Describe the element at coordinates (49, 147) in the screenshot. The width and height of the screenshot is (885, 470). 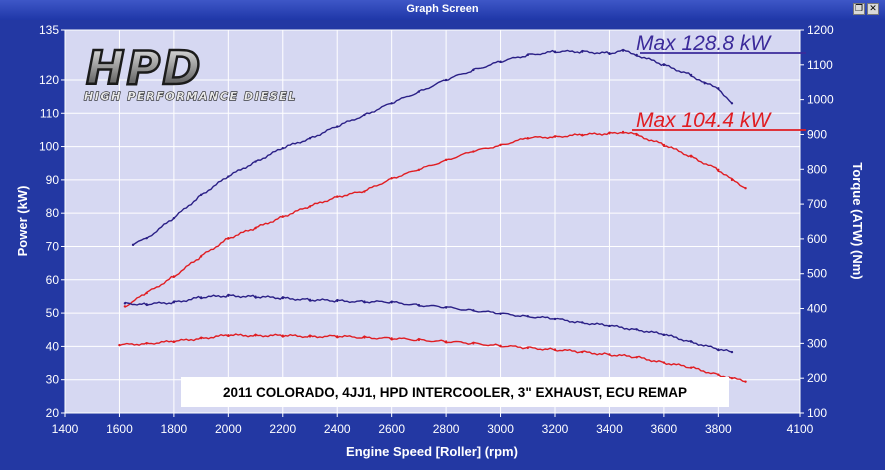
I see `y-tick-label: 100` at that location.